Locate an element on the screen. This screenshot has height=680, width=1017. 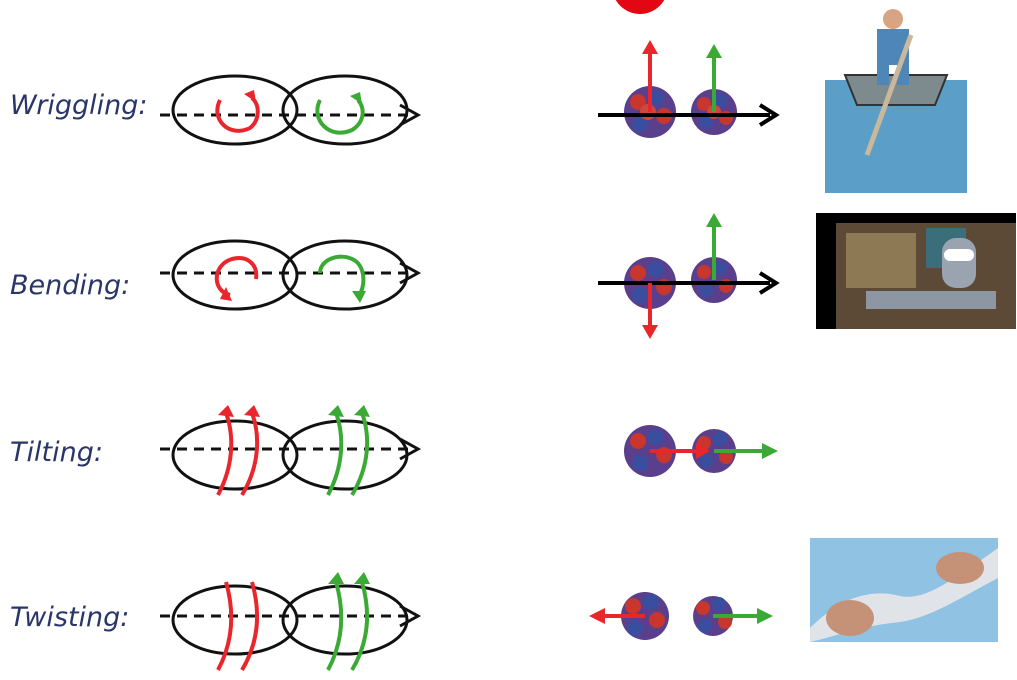
mode-label: Wriggling: is located at coordinates (79, 105).